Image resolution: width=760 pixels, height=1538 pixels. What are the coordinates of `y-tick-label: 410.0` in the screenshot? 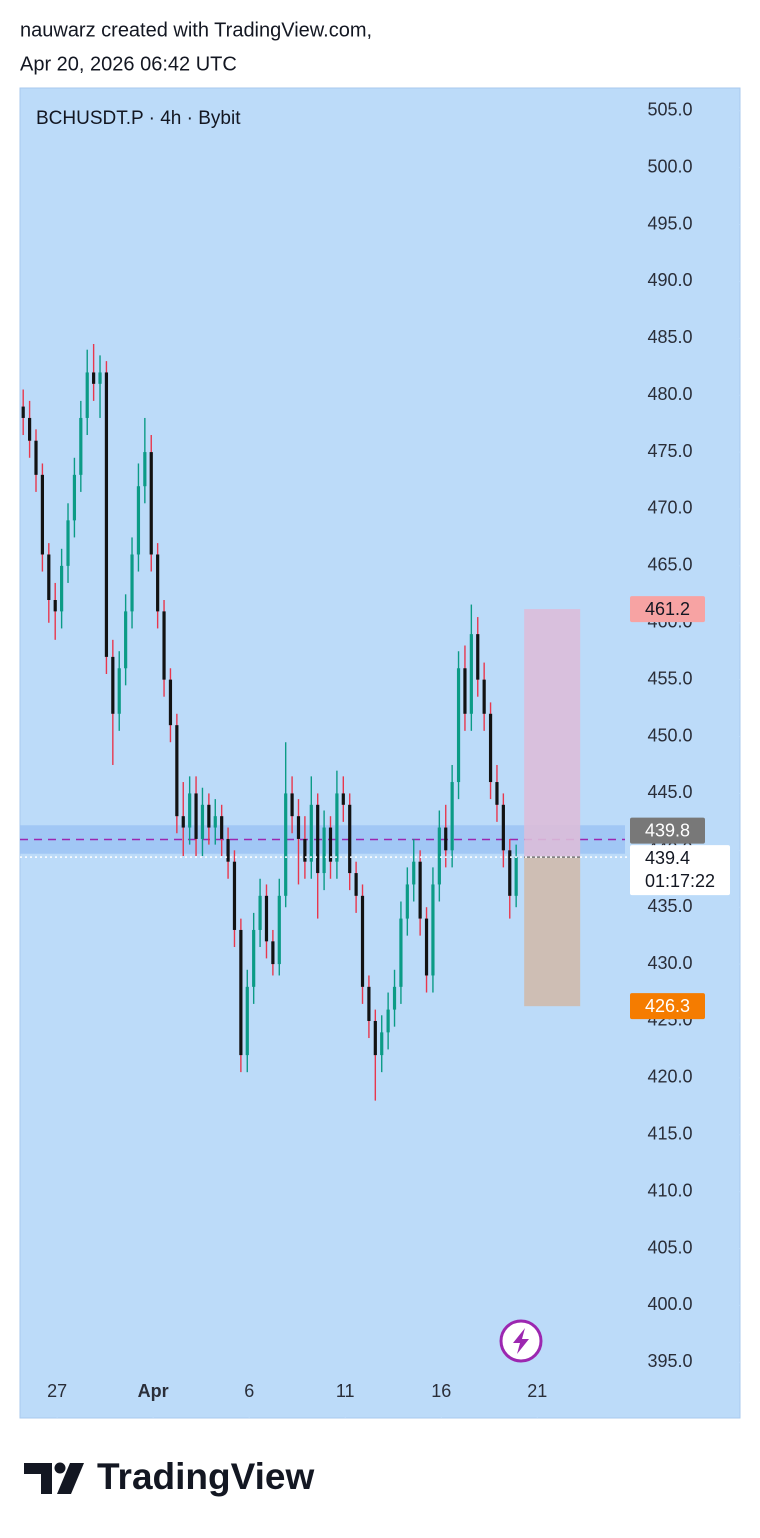 It's located at (669, 1190).